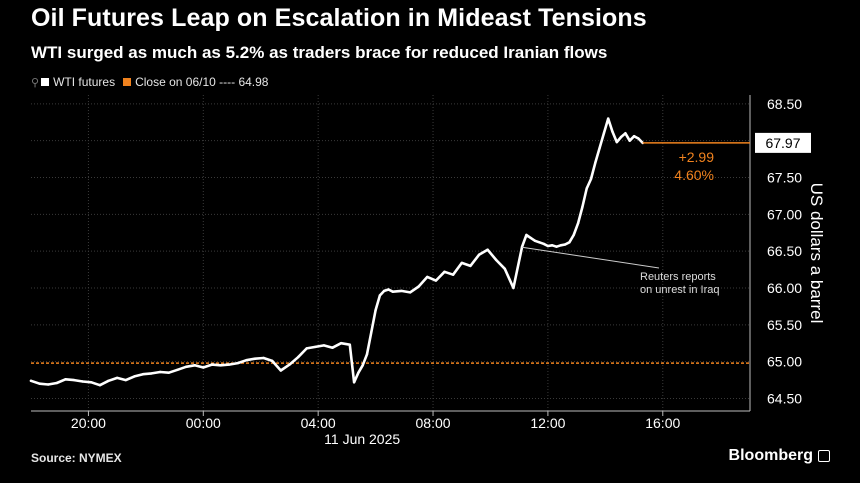 Image resolution: width=860 pixels, height=483 pixels. What do you see at coordinates (84, 82) in the screenshot?
I see `legend-label-wti: WTI futures` at bounding box center [84, 82].